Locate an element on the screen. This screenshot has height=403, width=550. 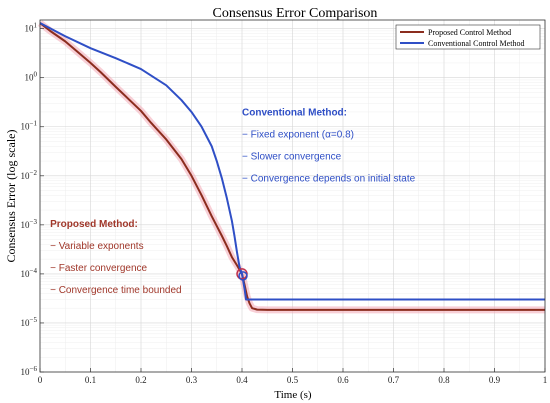
y-tick-label: 10⁻⁴ is located at coordinates (29, 273).